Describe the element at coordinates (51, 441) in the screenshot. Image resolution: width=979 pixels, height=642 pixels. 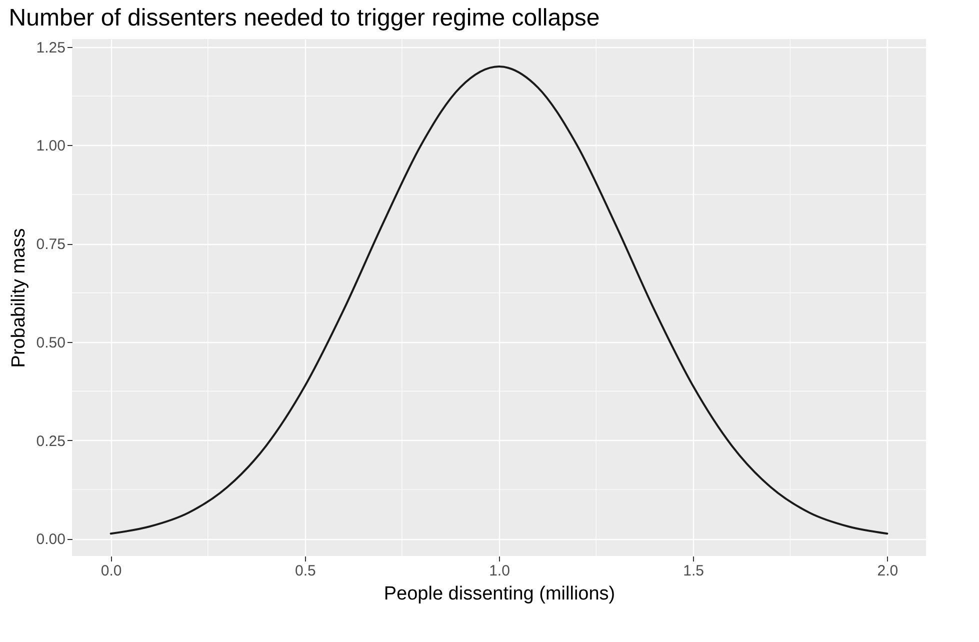
I see `y-tick-label: 0.25` at that location.